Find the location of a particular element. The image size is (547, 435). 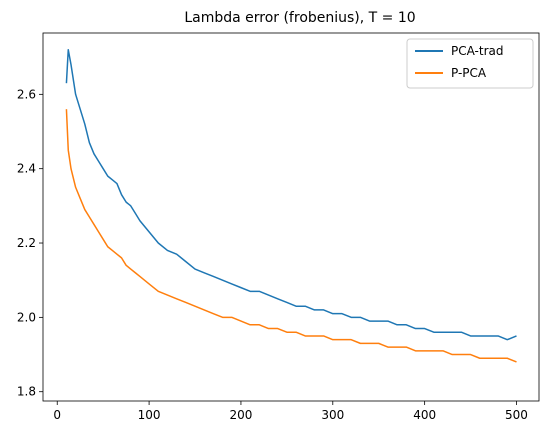

y-tick-label: 2.0 is located at coordinates (26, 317).